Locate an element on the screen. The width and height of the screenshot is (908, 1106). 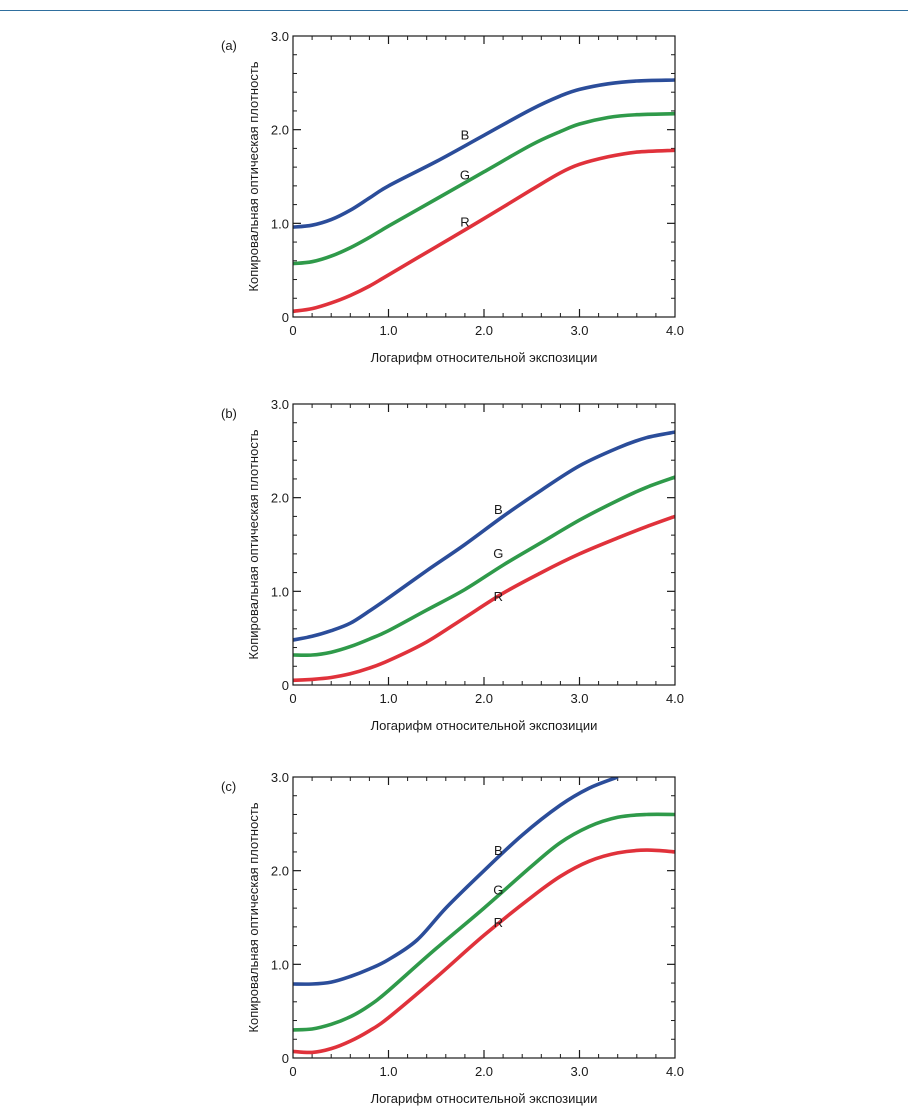
header-rule is located at coordinates (454, 10).